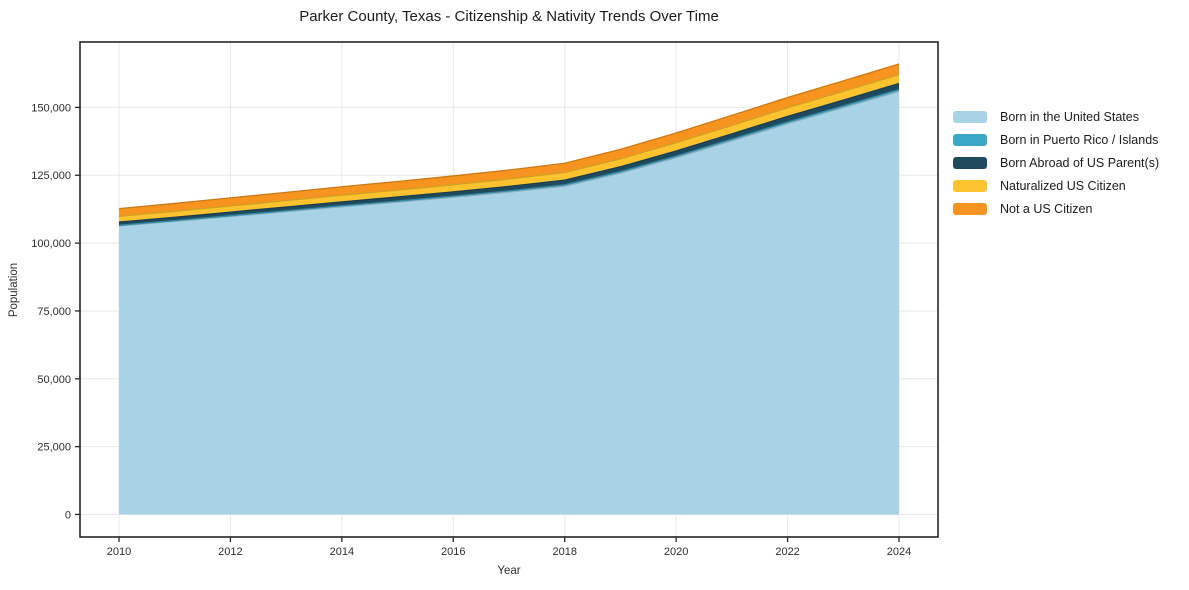 This screenshot has height=590, width=1189. What do you see at coordinates (51, 108) in the screenshot?
I see `y-tick-label: 150,000` at bounding box center [51, 108].